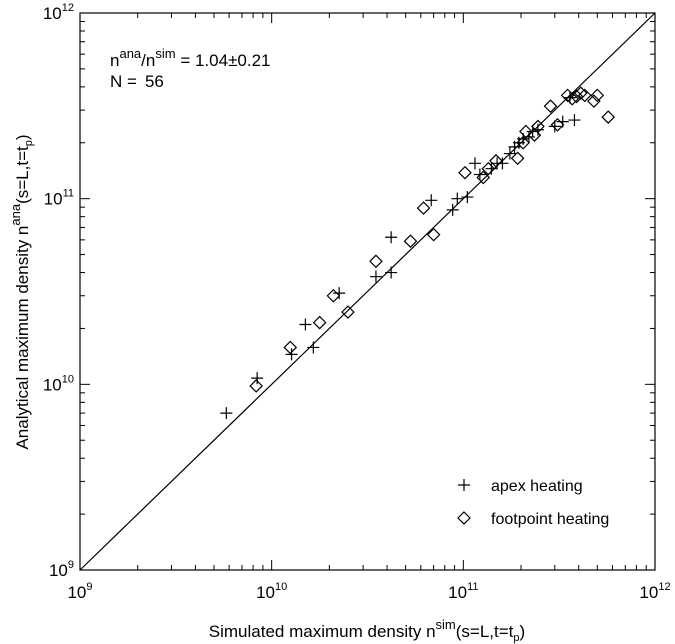 The image size is (675, 644). I want to click on legend-apex-marker, so click(464, 485).